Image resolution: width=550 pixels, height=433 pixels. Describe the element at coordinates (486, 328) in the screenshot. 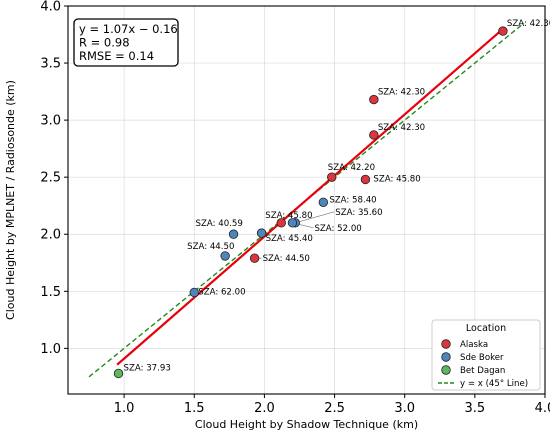

I see `legend-title: Location` at that location.